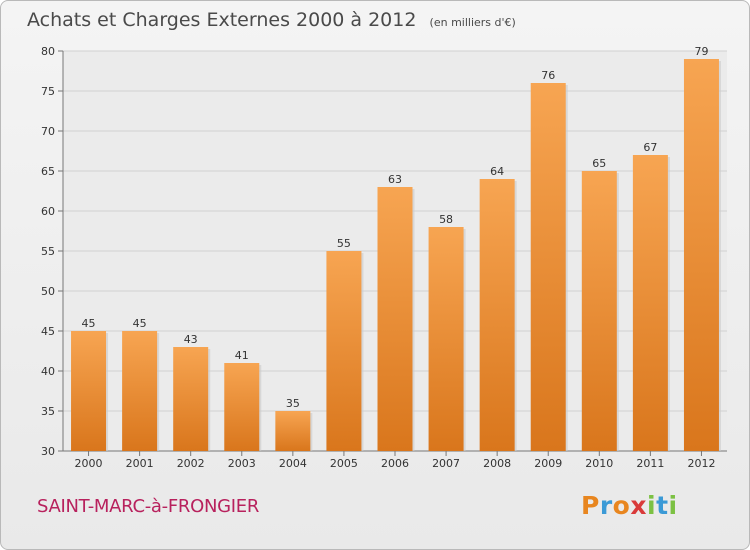  I want to click on logo-letter: x, so click(638, 505).